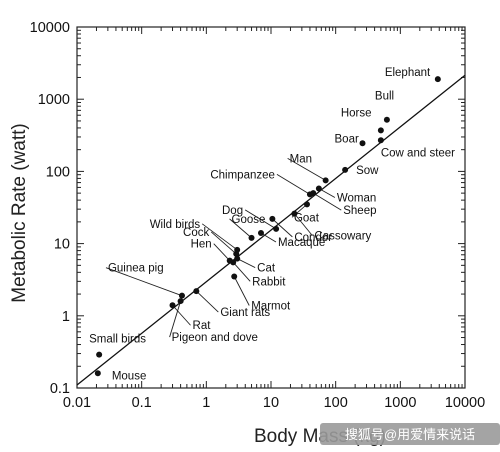  Describe the element at coordinates (356, 198) in the screenshot. I see `point-label: Woman` at that location.